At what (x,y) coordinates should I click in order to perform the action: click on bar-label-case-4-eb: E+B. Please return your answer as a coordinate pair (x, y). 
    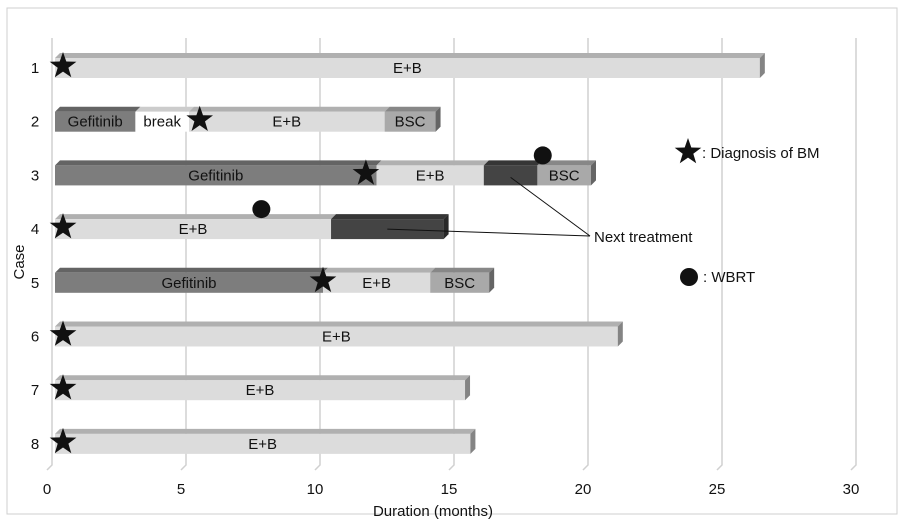
    Looking at the image, I should click on (193, 229).